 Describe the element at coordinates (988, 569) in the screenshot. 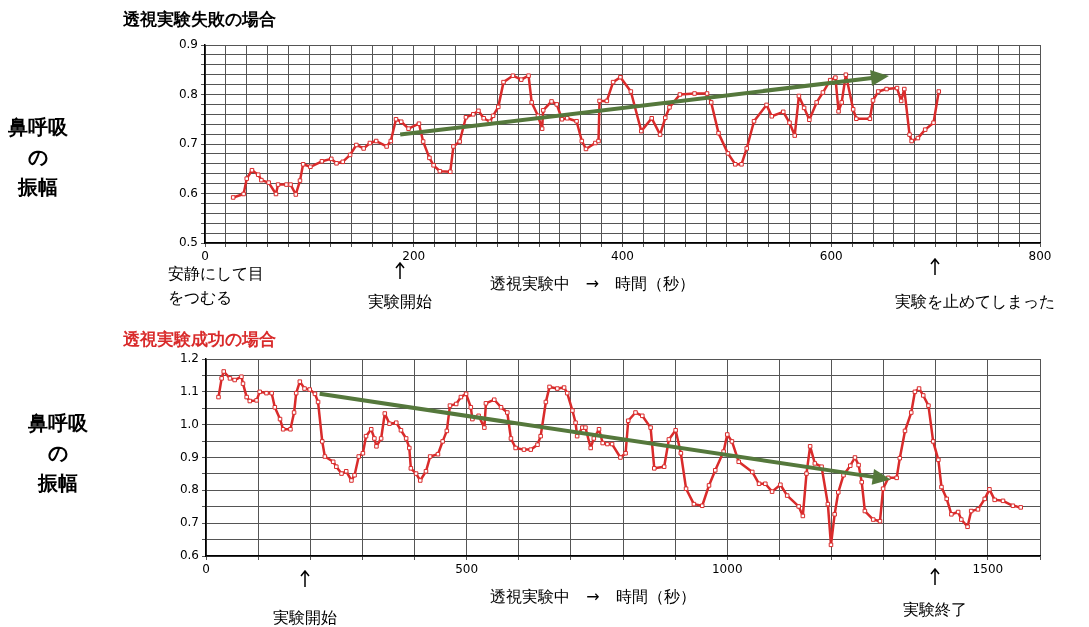

I see `x-tick-label: 1500` at that location.